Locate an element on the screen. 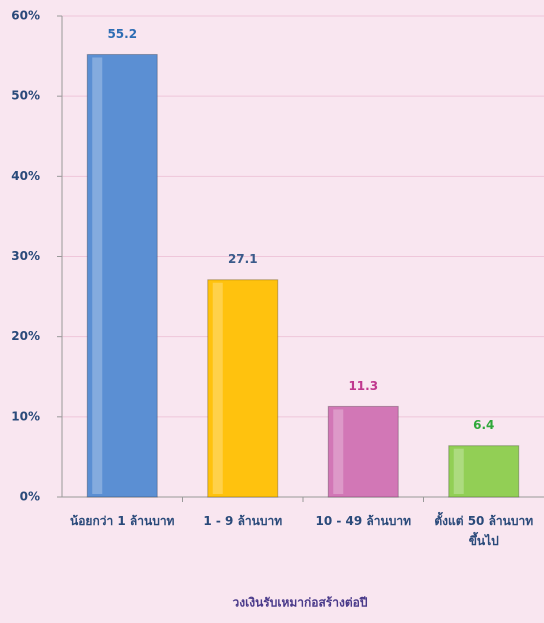 This screenshot has height=623, width=544. y-tick-label: 10% is located at coordinates (25, 416).